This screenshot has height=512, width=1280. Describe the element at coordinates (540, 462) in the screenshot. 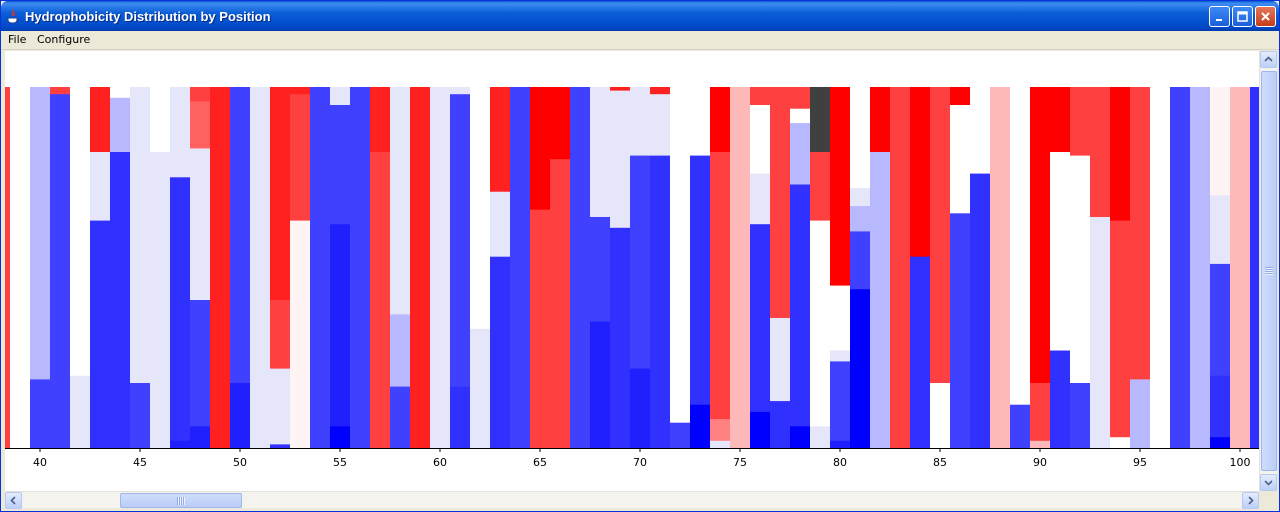

I see `x-tick-label-65: 65` at that location.